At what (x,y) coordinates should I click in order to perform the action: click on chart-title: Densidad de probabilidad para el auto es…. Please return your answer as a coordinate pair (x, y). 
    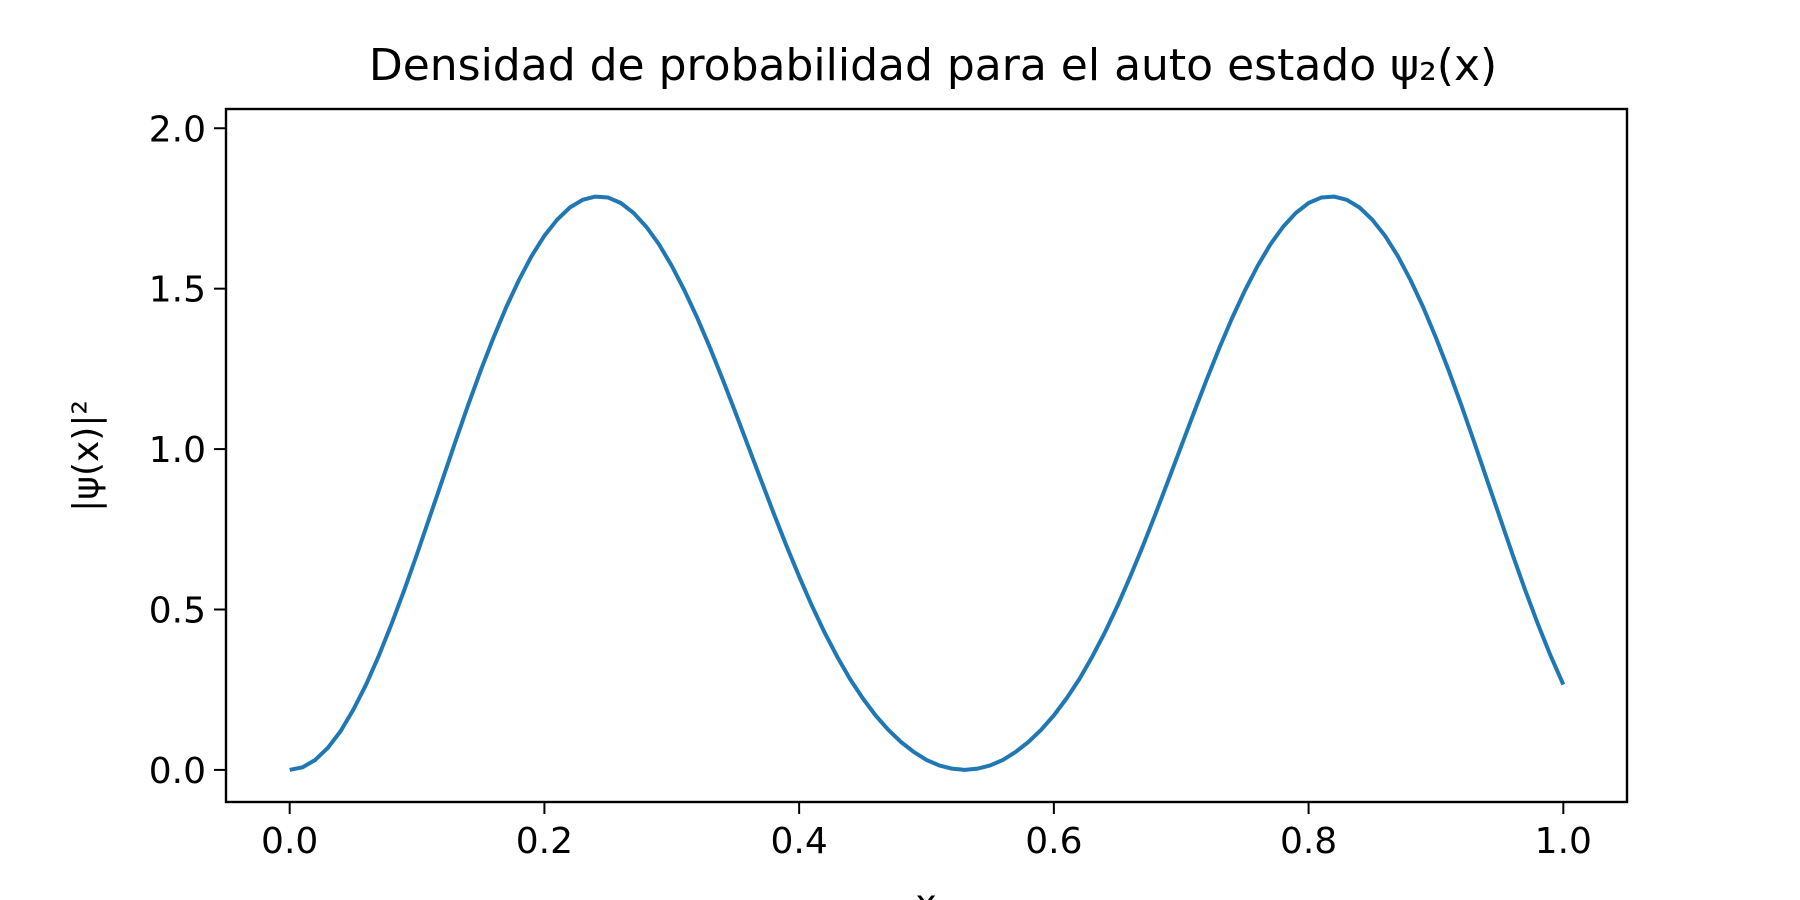
    Looking at the image, I should click on (933, 65).